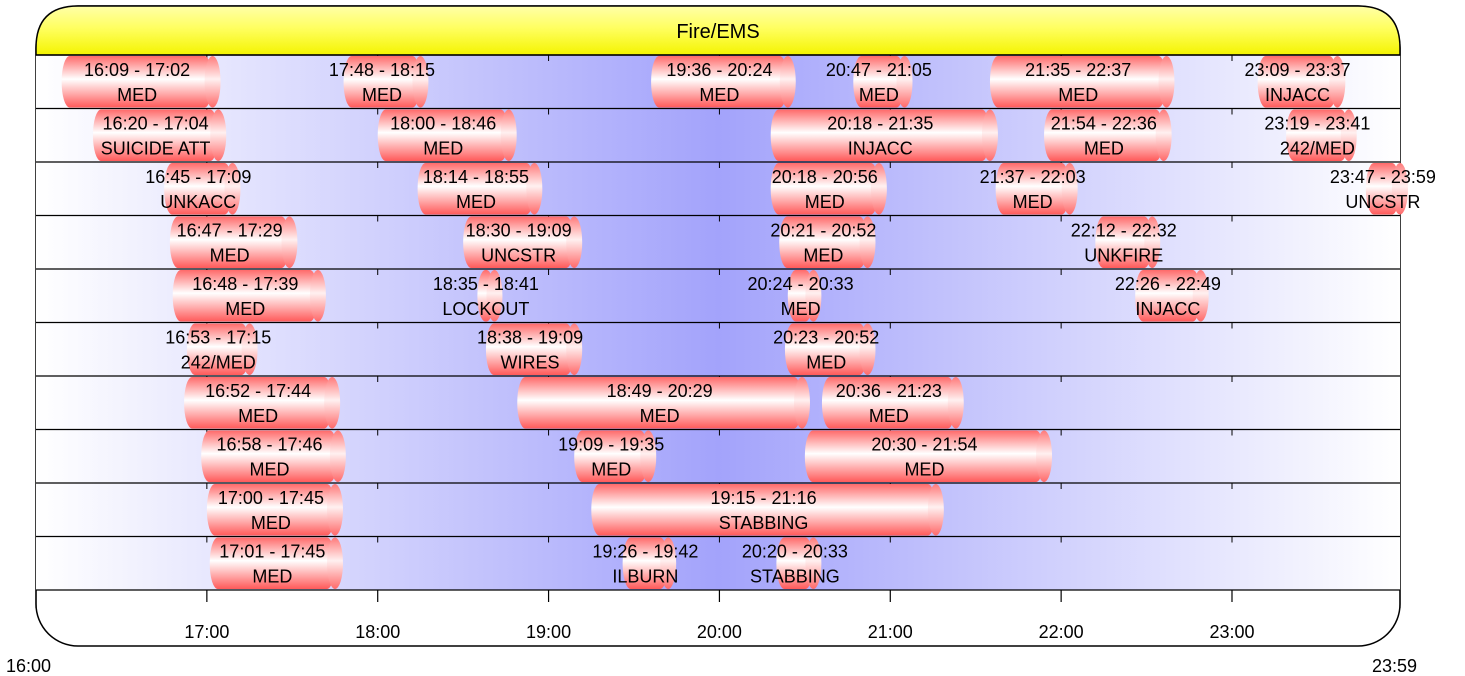  I want to click on event-time-label: 21:35 - 22:37, so click(1078, 70).